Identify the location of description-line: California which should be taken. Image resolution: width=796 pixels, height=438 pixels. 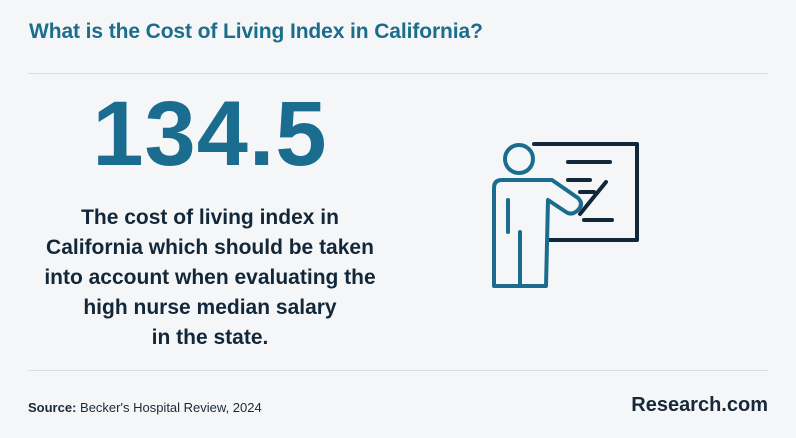
(210, 247).